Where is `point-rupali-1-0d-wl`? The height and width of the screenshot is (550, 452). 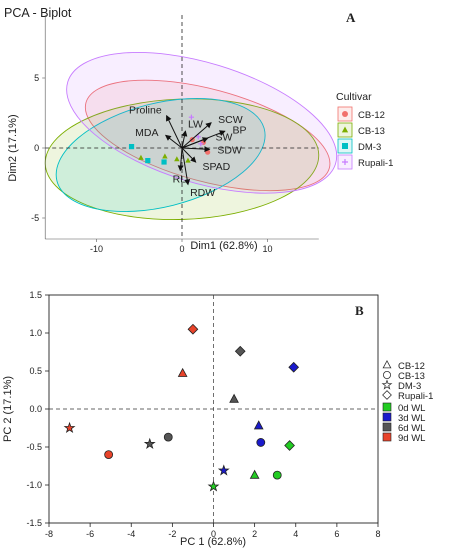 point-rupali-1-0d-wl is located at coordinates (289, 445).